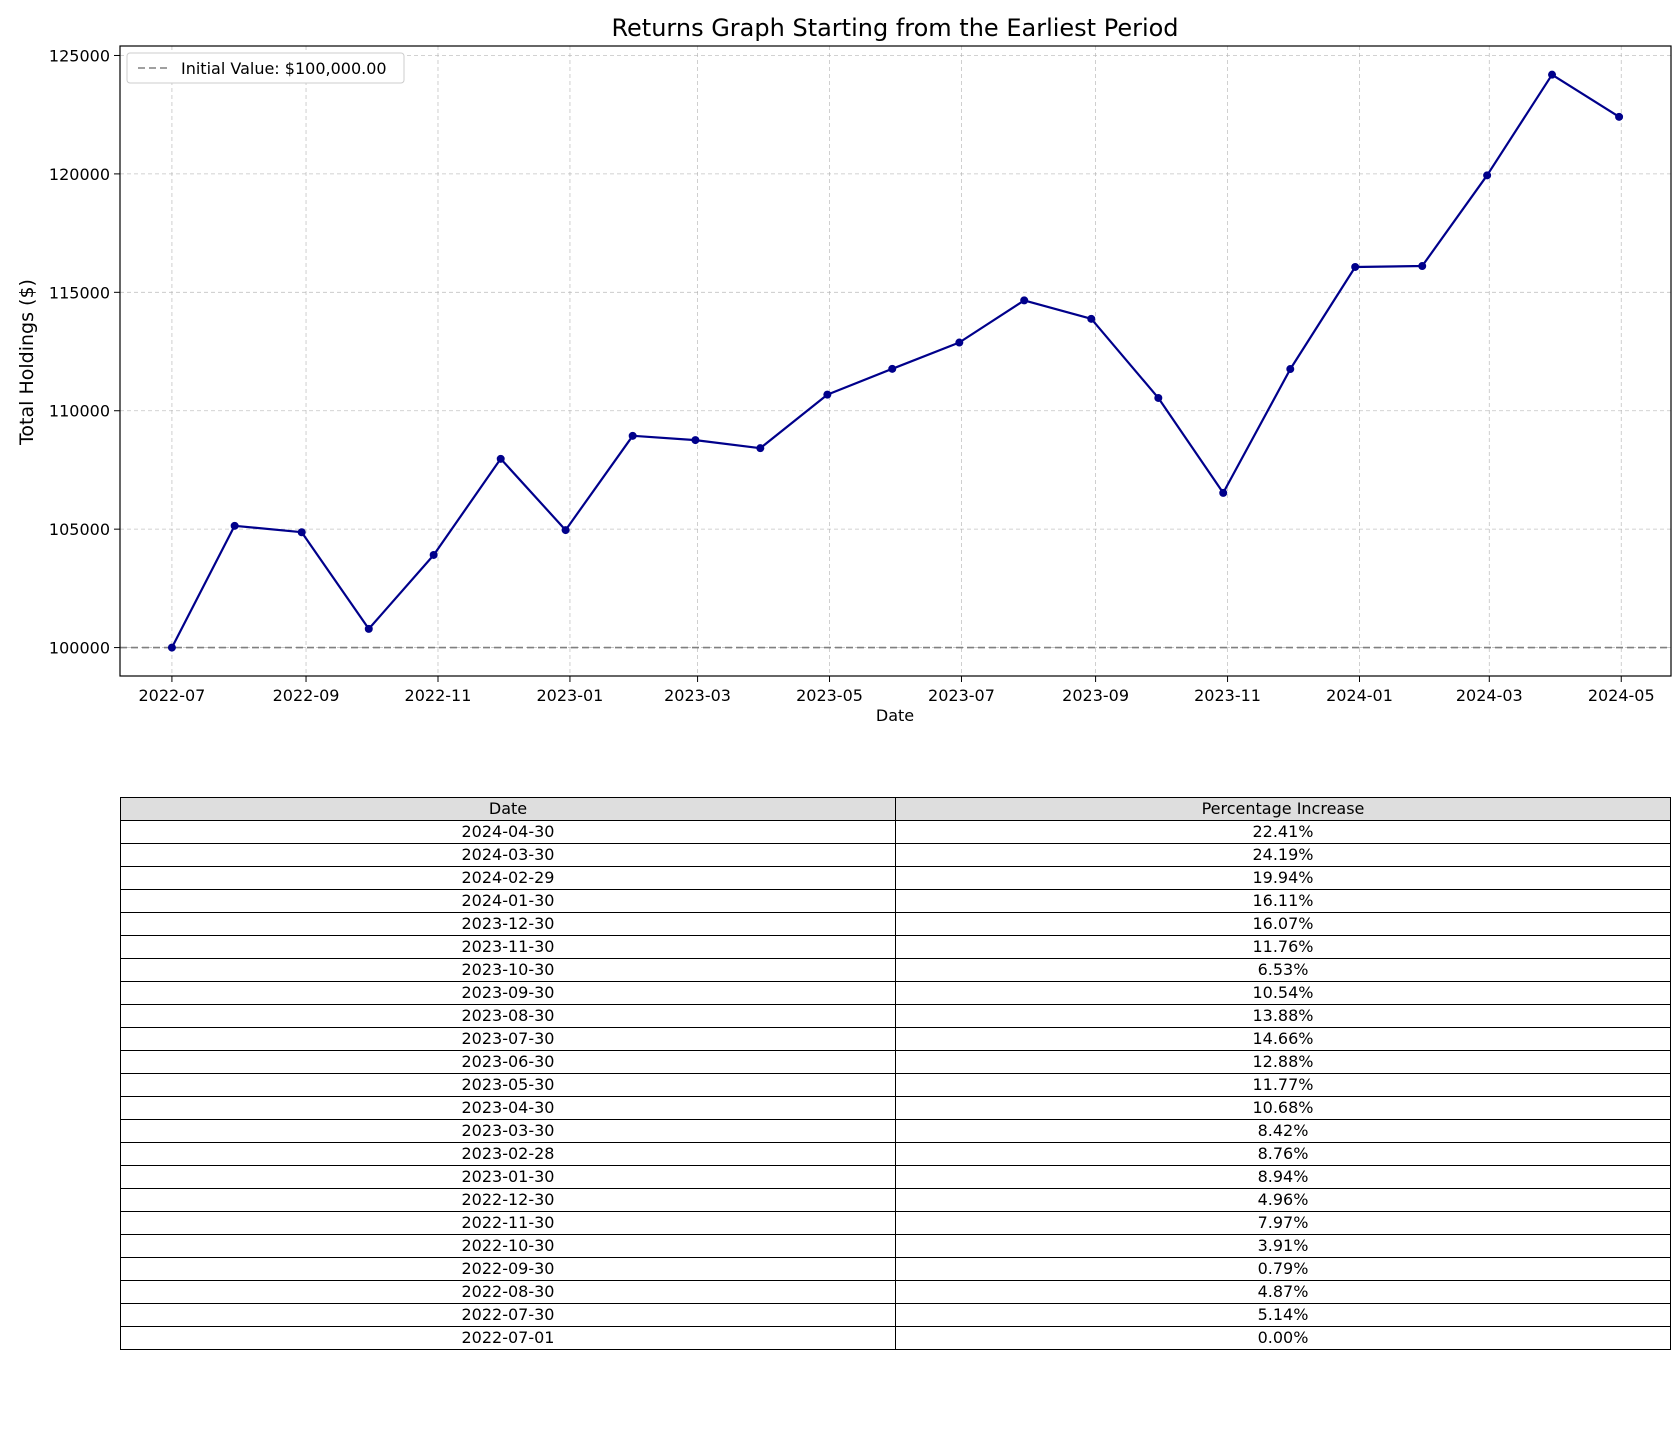  What do you see at coordinates (1283, 947) in the screenshot?
I see `table-cell-percentage: 11.76%` at bounding box center [1283, 947].